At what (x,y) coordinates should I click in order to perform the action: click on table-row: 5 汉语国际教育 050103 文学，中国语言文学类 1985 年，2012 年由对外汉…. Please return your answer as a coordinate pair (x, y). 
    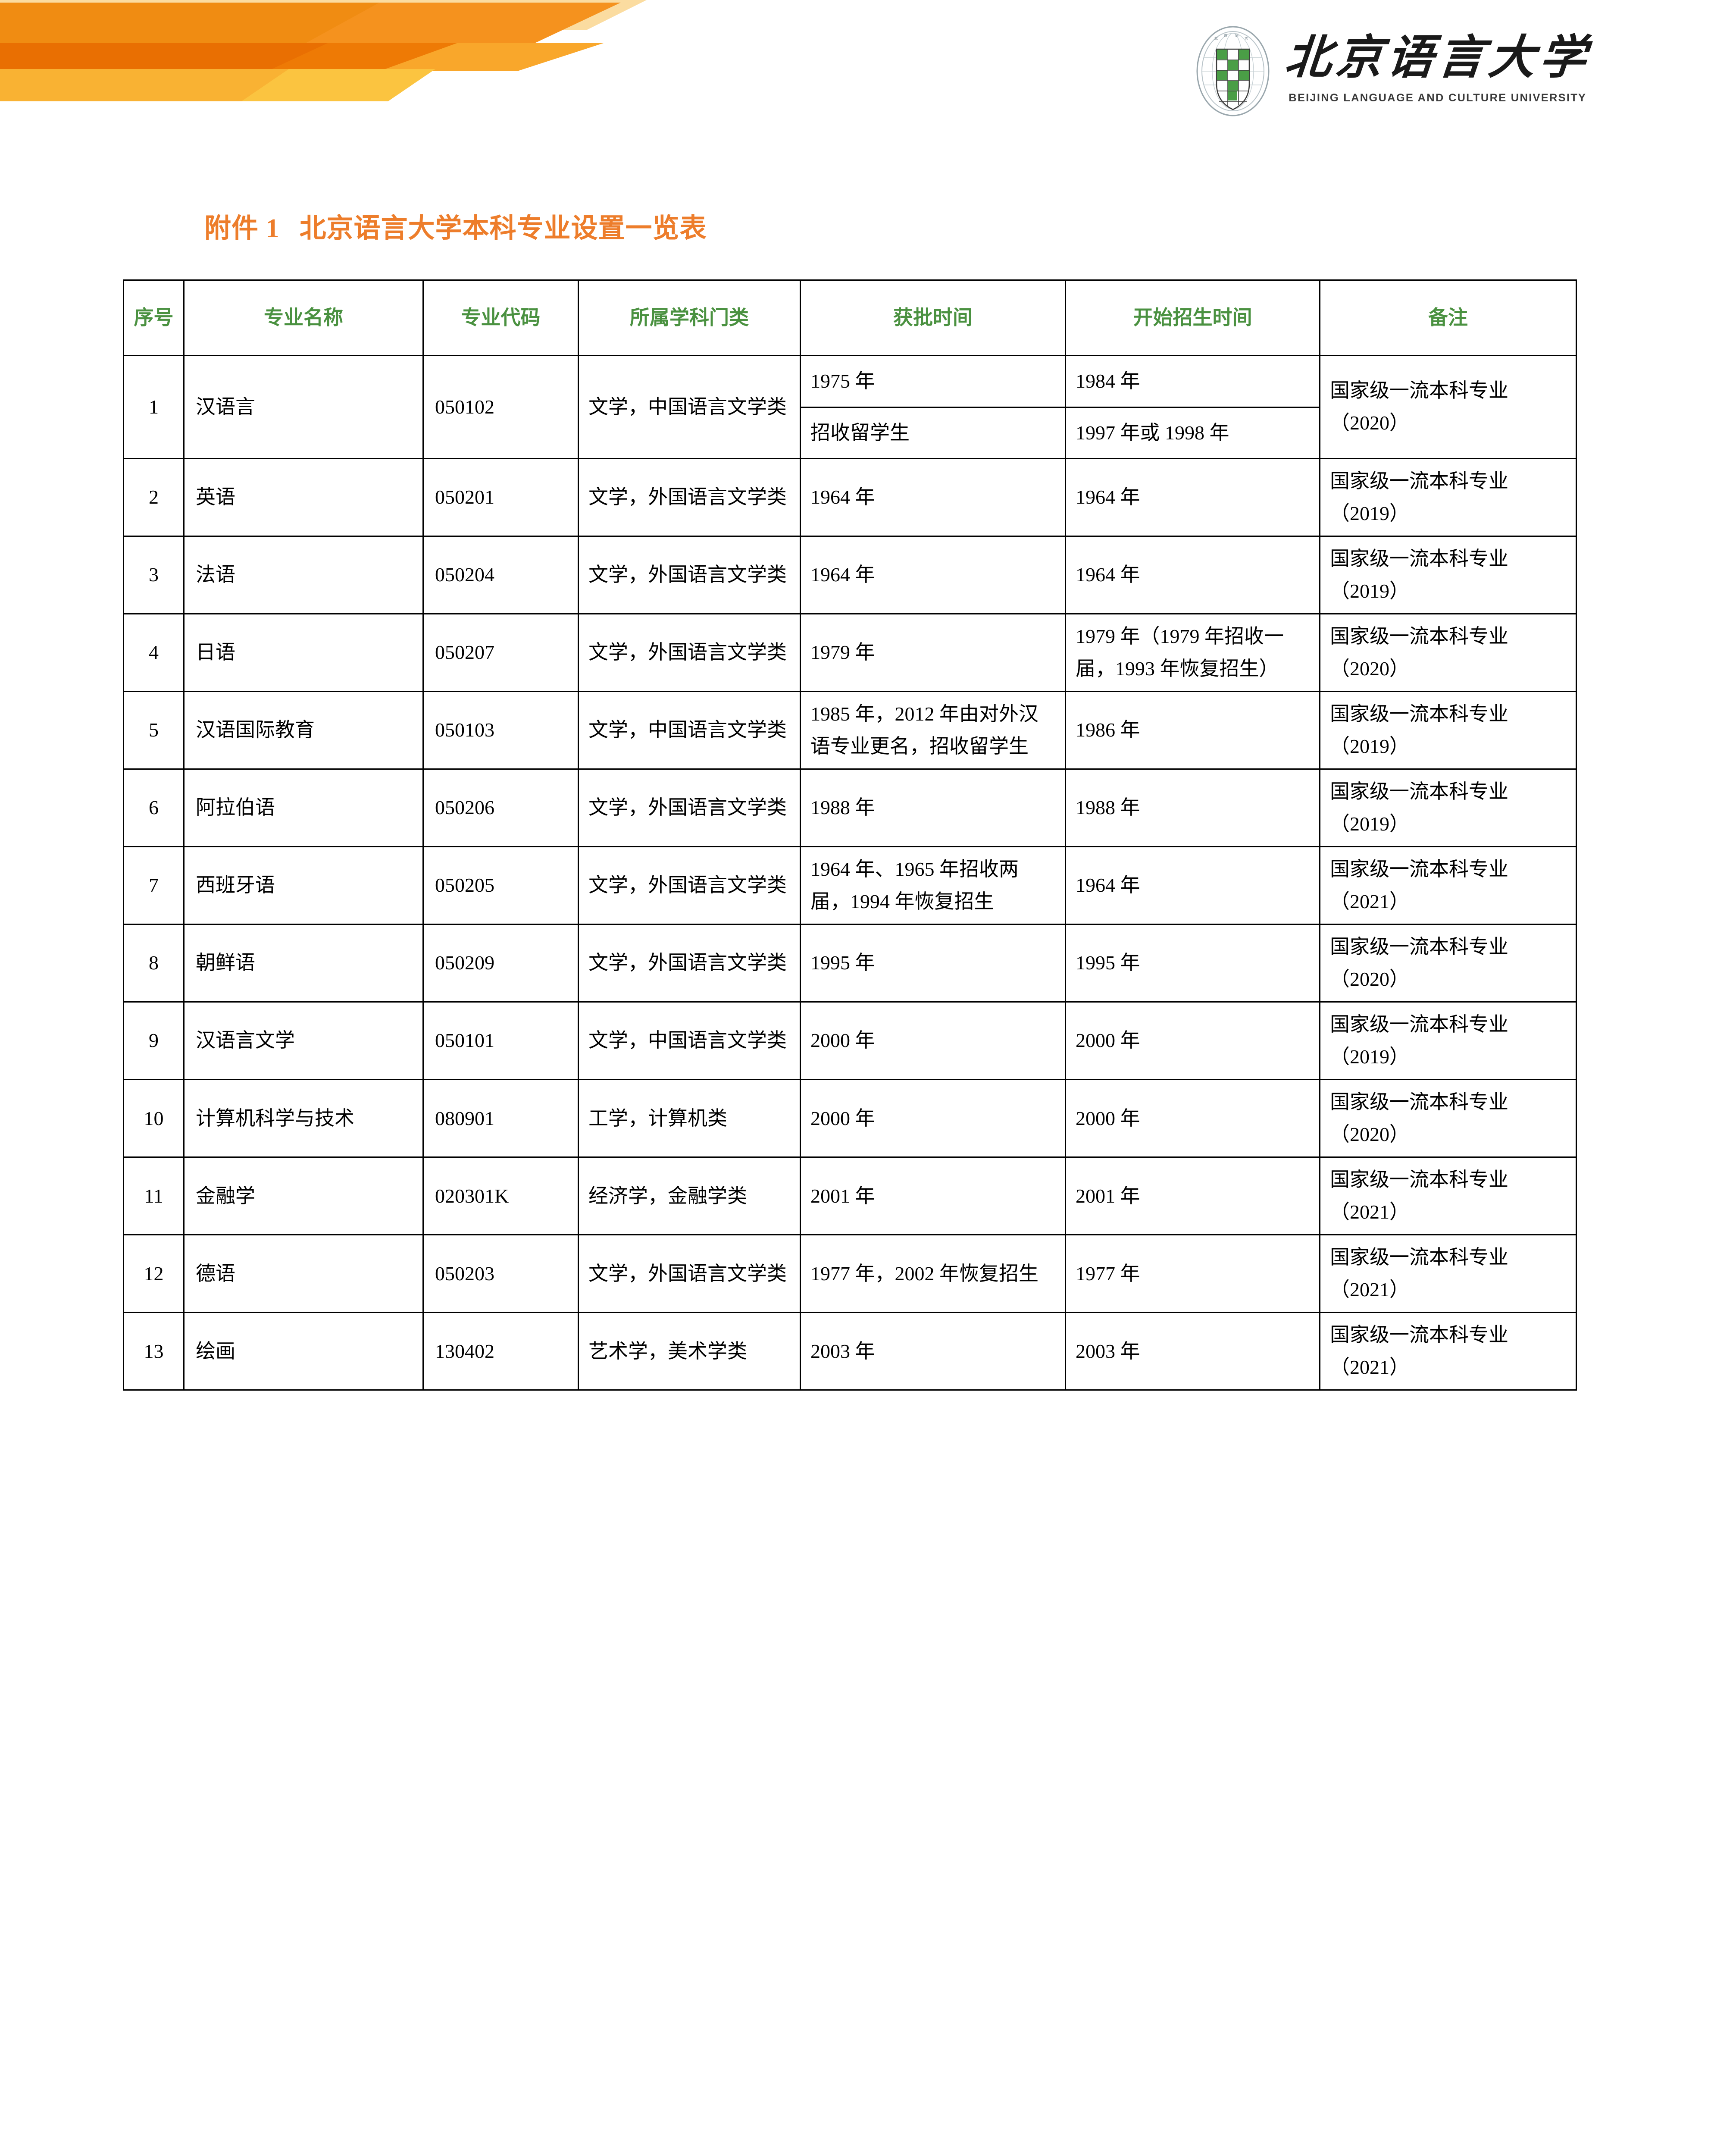
    Looking at the image, I should click on (850, 730).